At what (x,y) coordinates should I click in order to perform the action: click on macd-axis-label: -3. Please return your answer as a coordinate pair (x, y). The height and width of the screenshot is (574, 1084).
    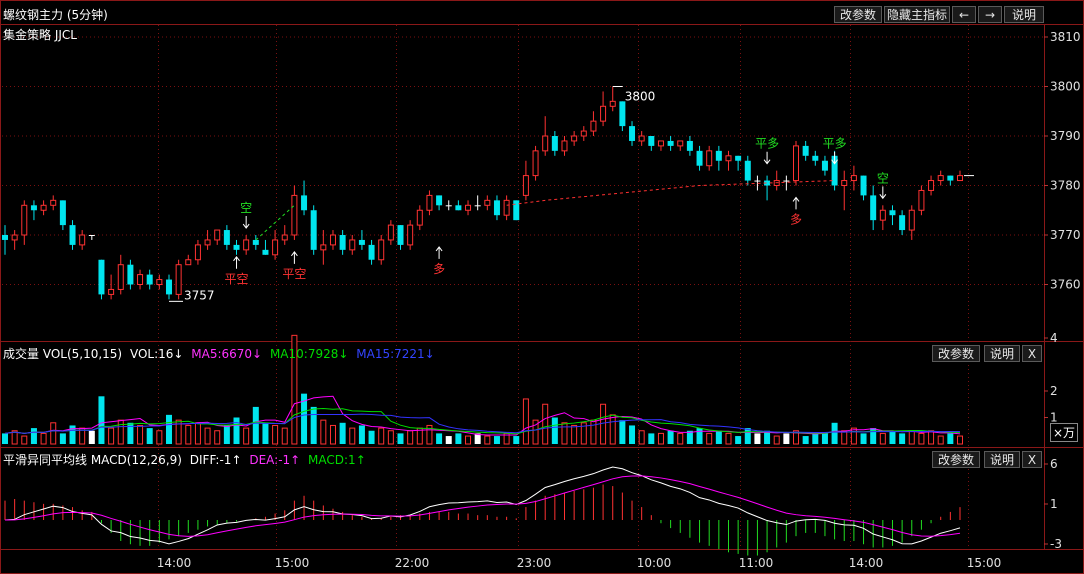
    Looking at the image, I should click on (1056, 544).